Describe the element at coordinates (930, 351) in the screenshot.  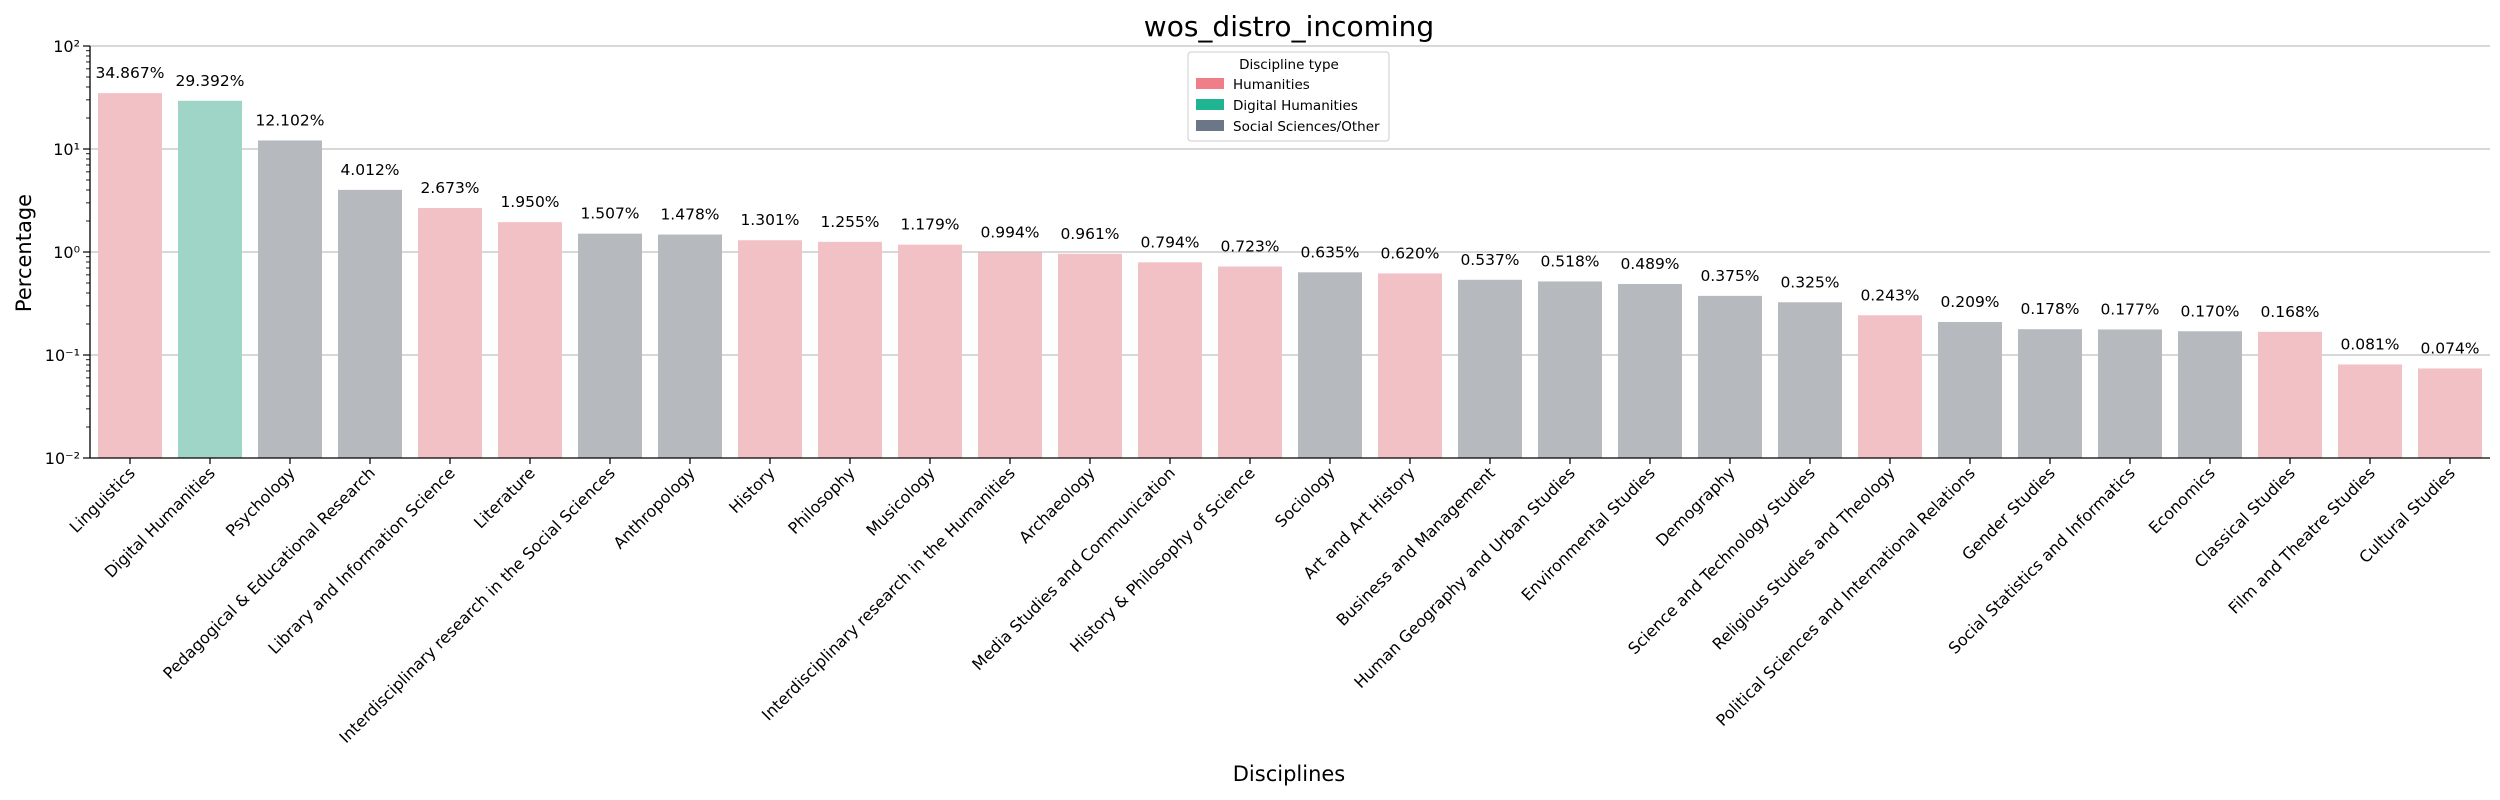
I see `bar-musicology` at that location.